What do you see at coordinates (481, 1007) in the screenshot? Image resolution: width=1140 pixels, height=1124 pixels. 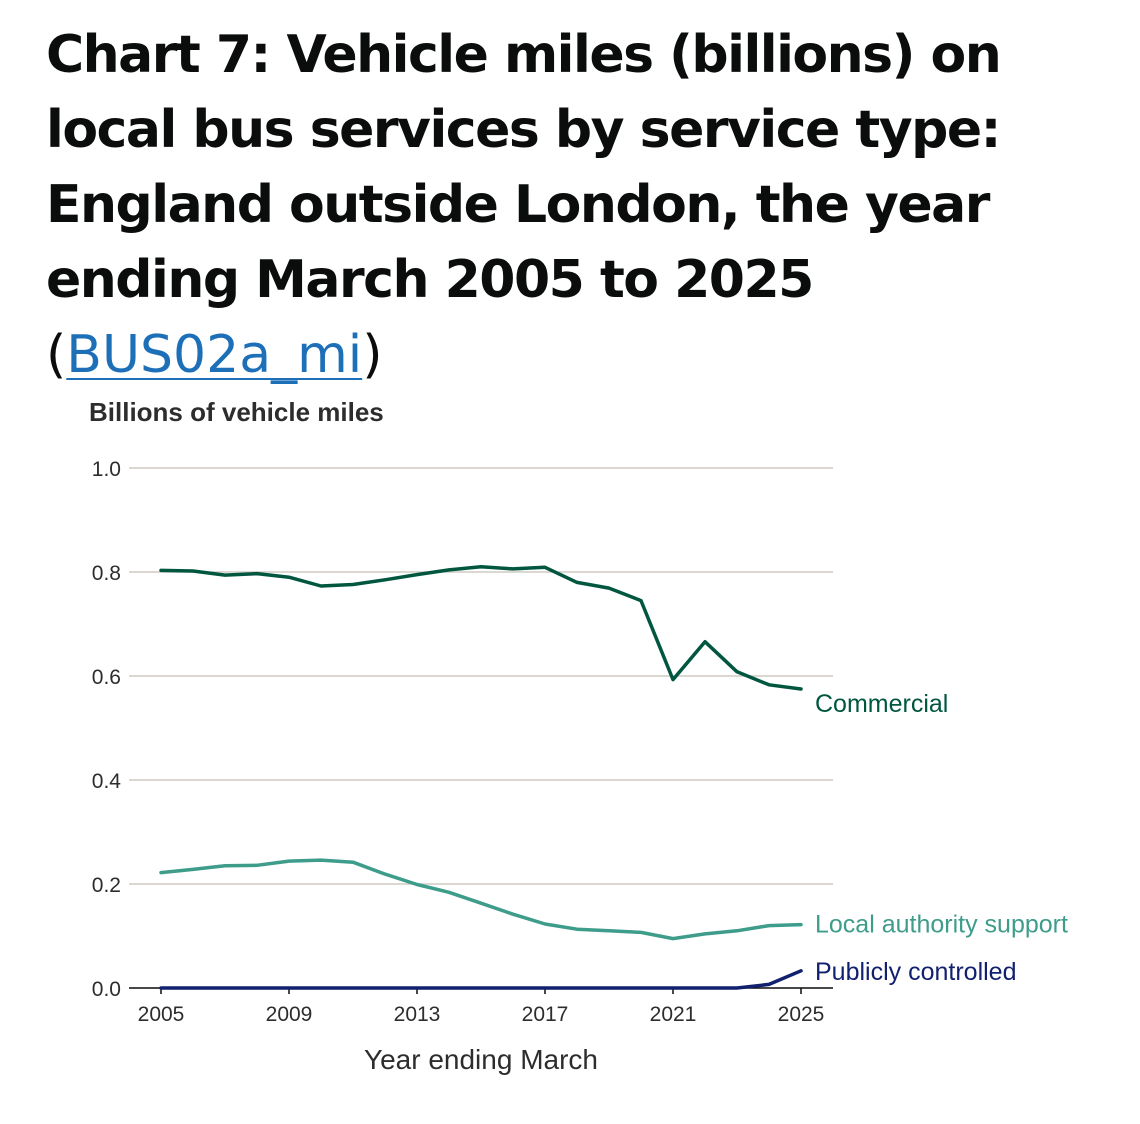 I see `x-axis-ticks: 2005 2009 2013 2017 2021 2025` at bounding box center [481, 1007].